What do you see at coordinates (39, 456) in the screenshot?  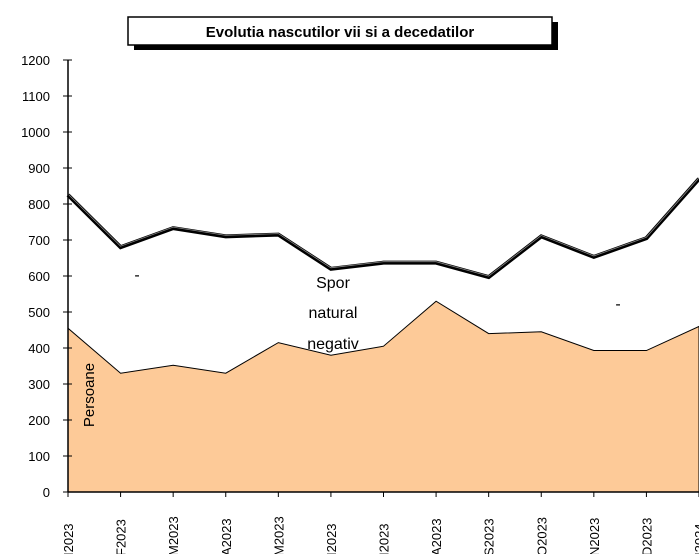 I see `y-tick-label: 100` at bounding box center [39, 456].